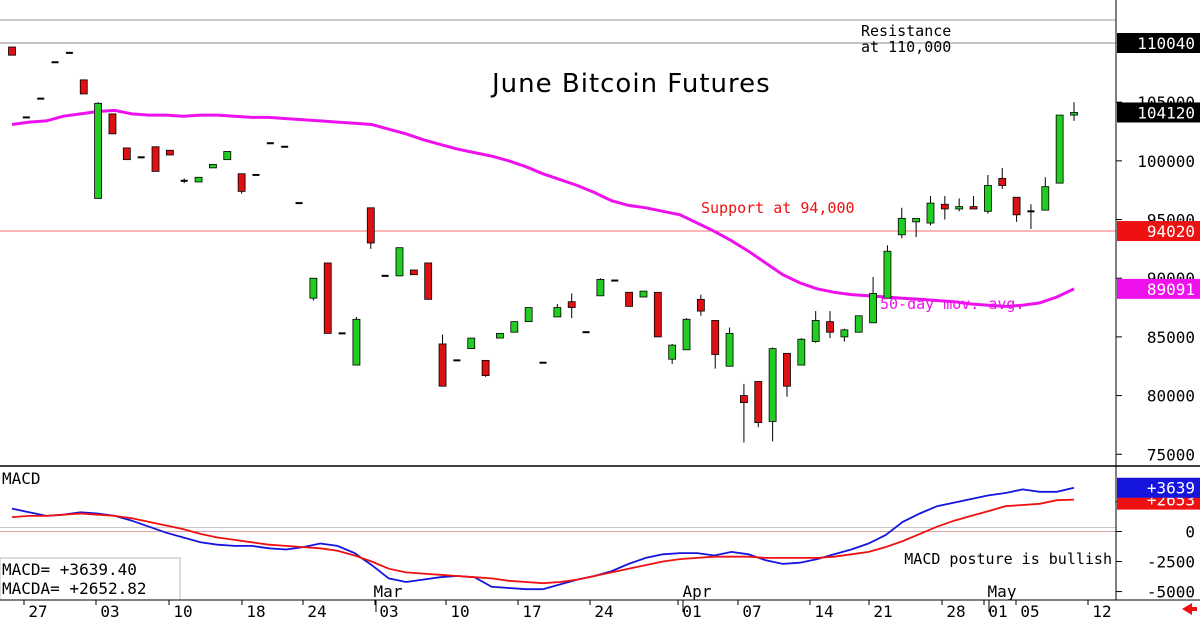 The width and height of the screenshot is (1200, 621). I want to click on moving-average-label: 50-day mov. avg., so click(952, 304).